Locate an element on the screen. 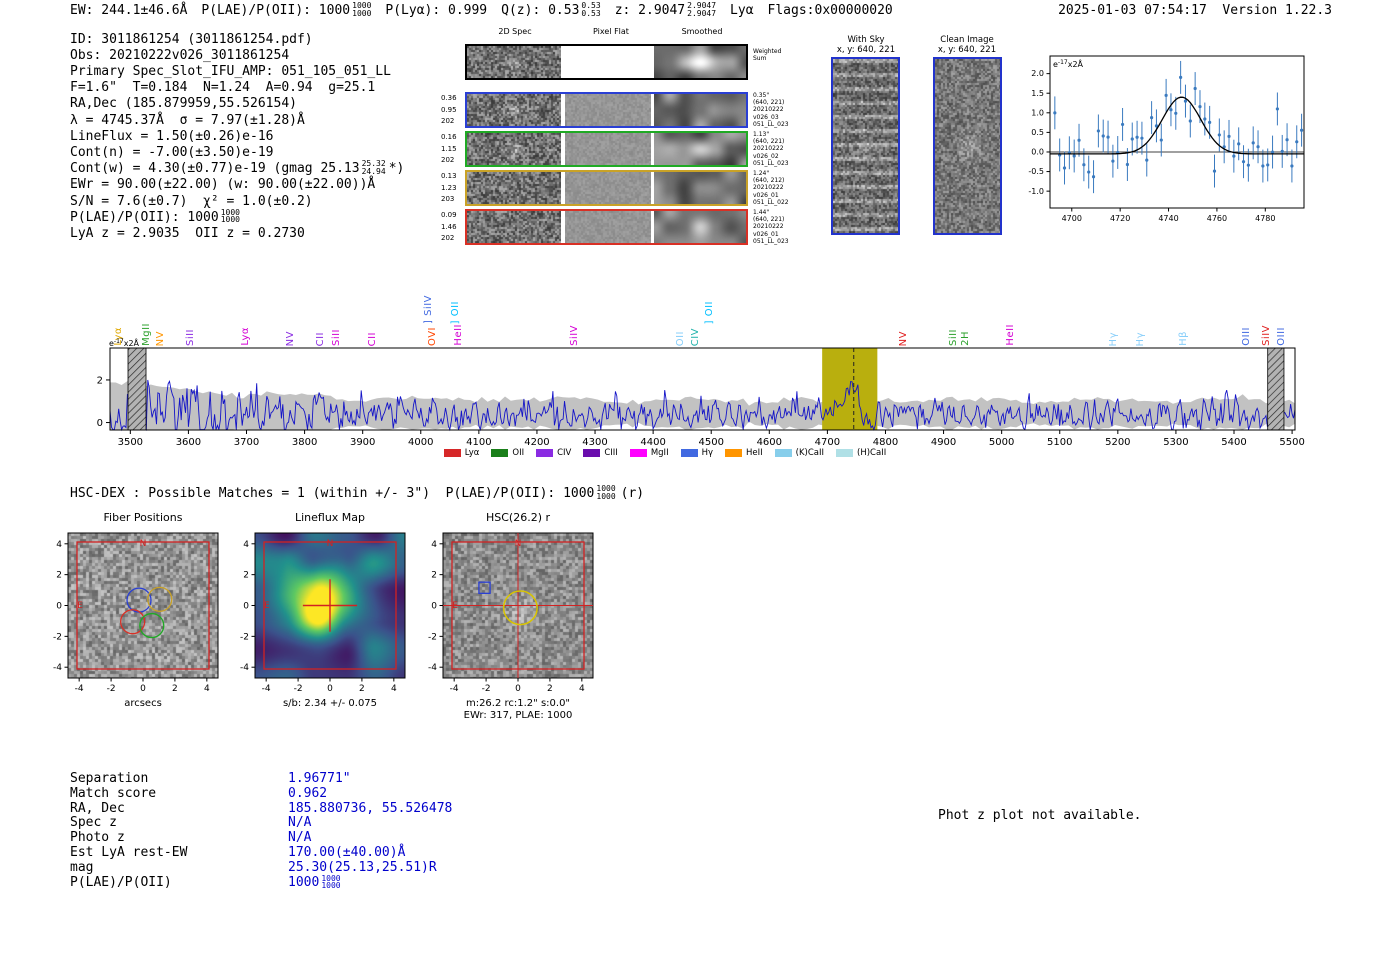 The image size is (1400, 953). text-segment: F=1.6" T=0.184 N=1.24 A=0.94 g=25.1 is located at coordinates (223, 88).